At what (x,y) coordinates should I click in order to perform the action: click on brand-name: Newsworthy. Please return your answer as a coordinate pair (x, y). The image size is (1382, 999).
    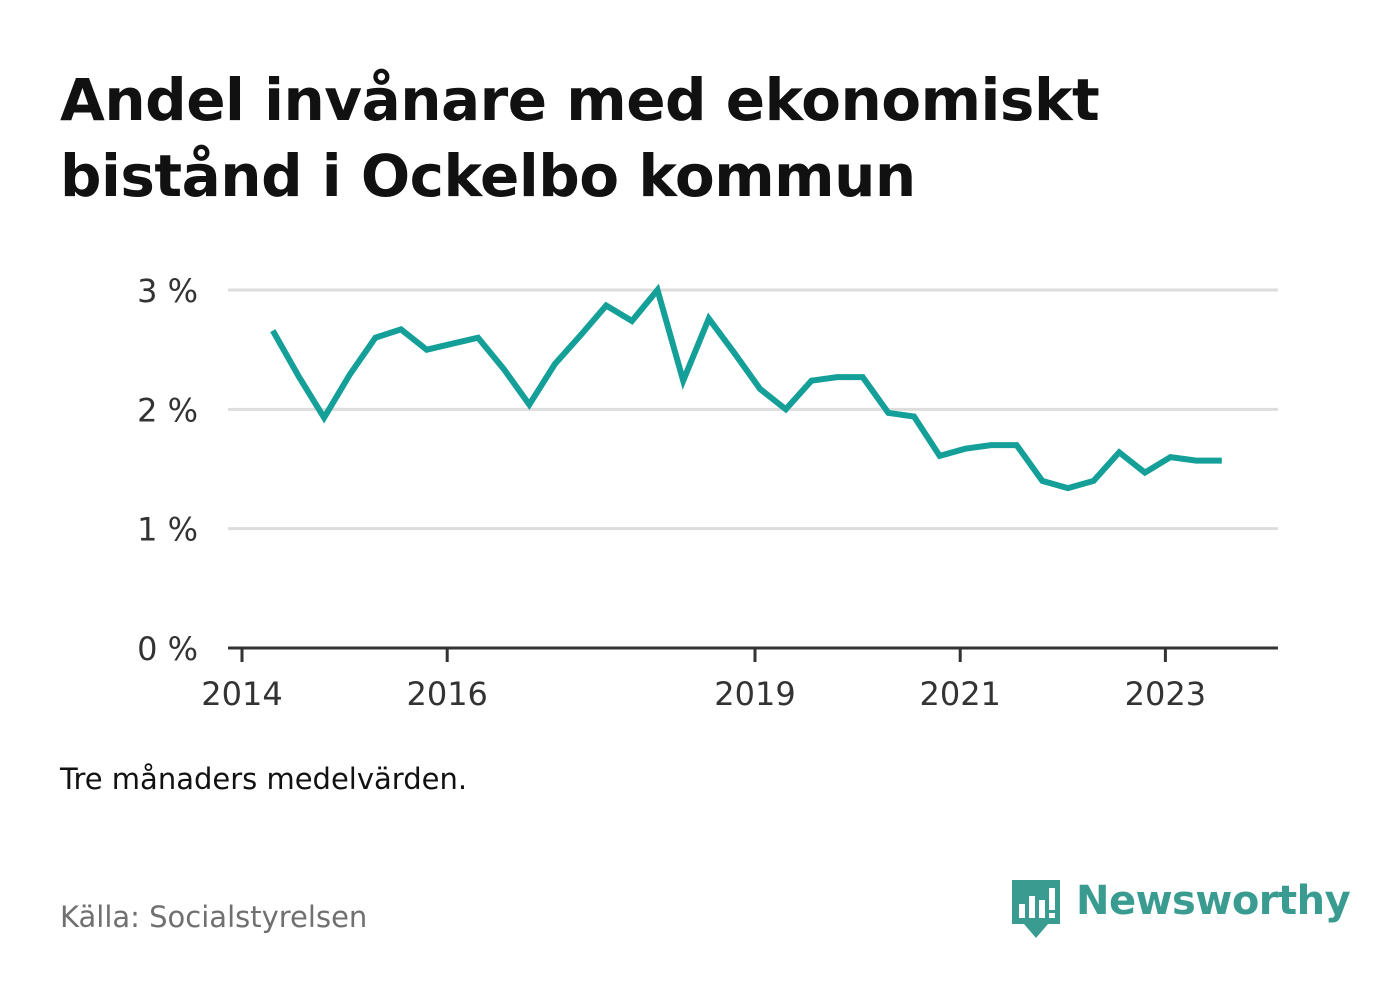
    Looking at the image, I should click on (1213, 901).